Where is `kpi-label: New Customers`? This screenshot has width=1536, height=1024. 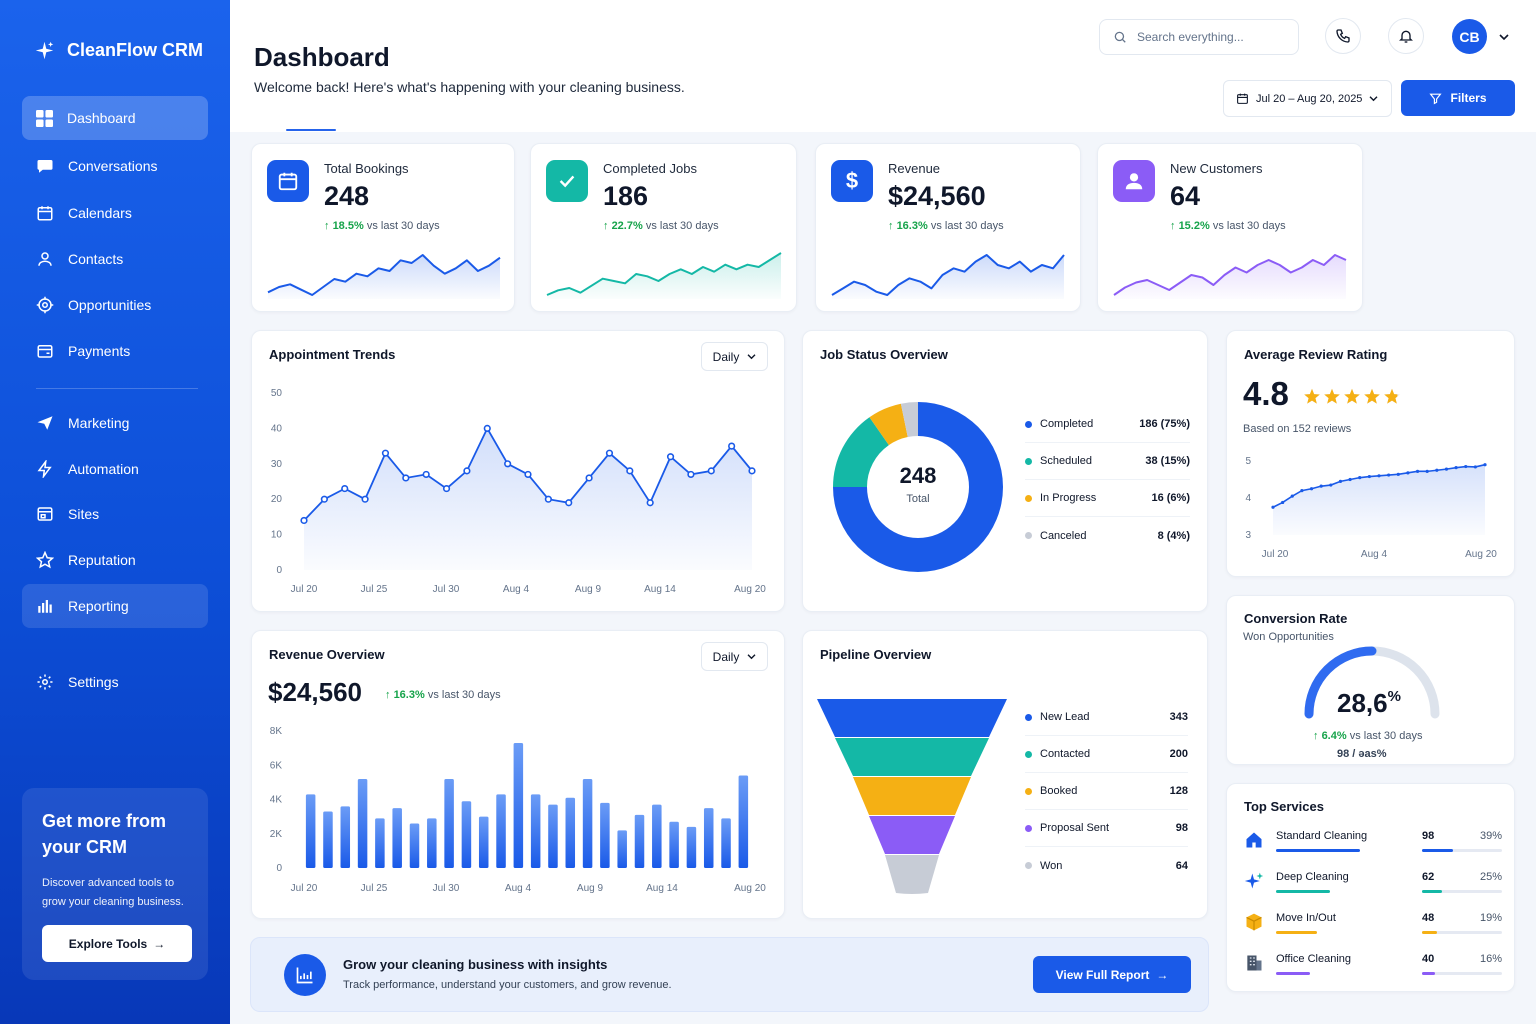 kpi-label: New Customers is located at coordinates (1216, 168).